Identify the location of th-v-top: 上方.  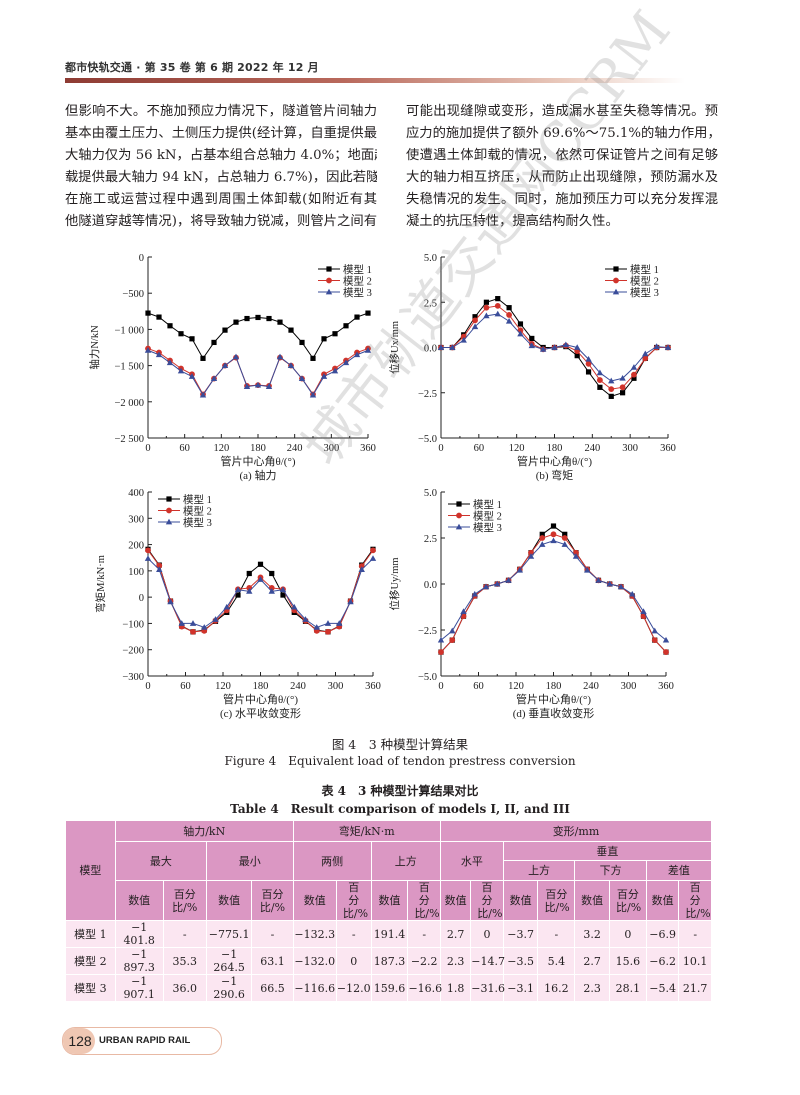
(539, 870).